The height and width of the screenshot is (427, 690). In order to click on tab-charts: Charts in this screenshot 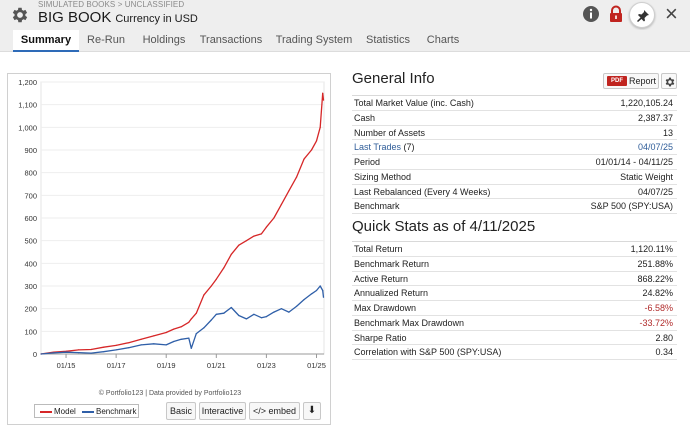, I will do `click(443, 40)`.